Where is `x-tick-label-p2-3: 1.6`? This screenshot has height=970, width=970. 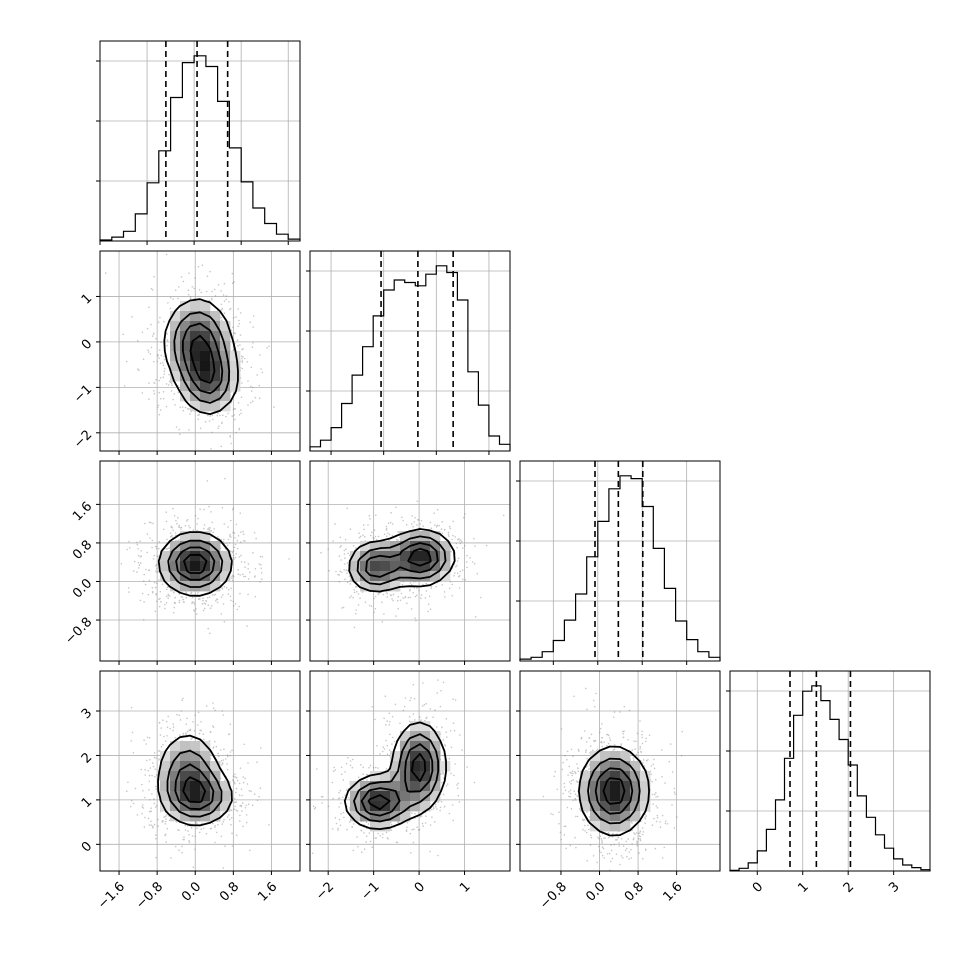 x-tick-label-p2-3: 1.6 is located at coordinates (672, 891).